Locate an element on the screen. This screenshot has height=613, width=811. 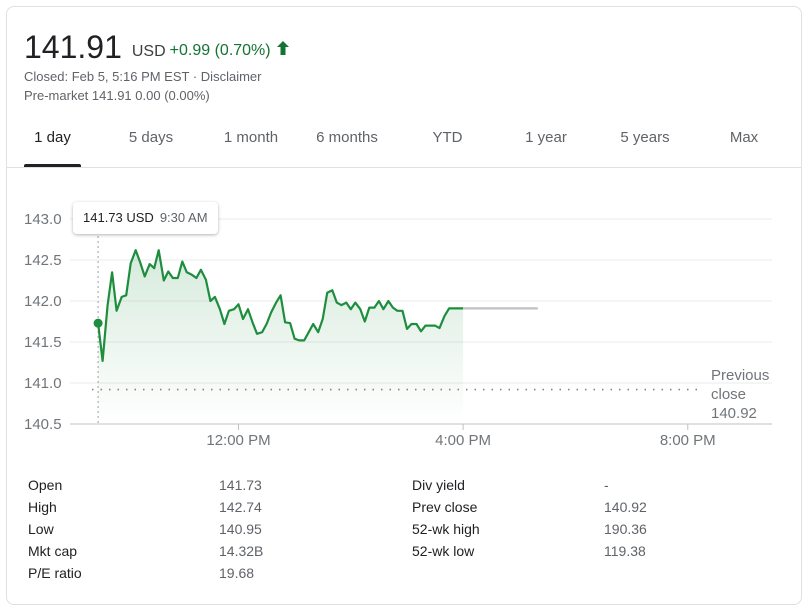
stat-row-pe-ratio: P/E ratio 19.68 is located at coordinates (145, 573).